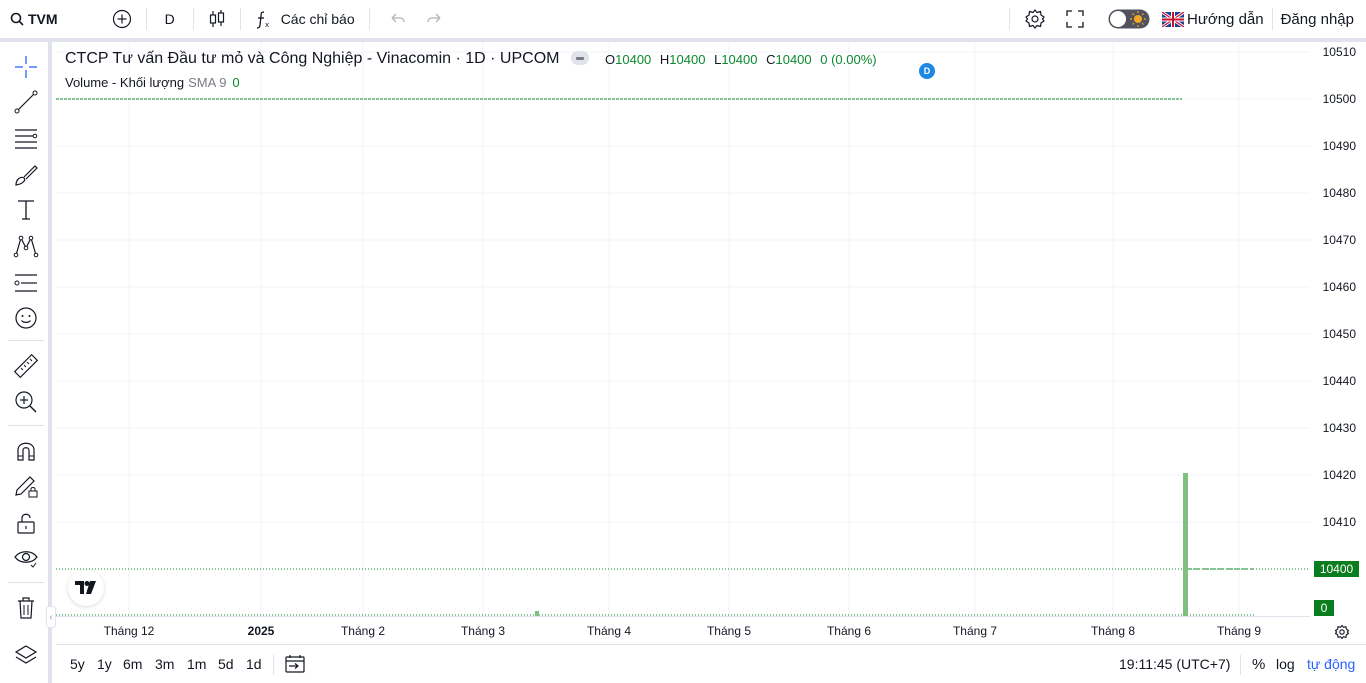  I want to click on pattern-tool, so click(26, 246).